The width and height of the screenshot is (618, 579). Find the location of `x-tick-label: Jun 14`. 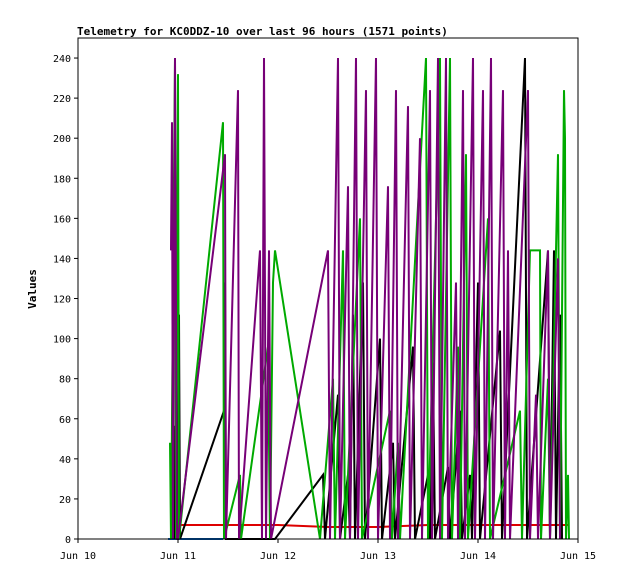

x-tick-label: Jun 14 is located at coordinates (478, 556).